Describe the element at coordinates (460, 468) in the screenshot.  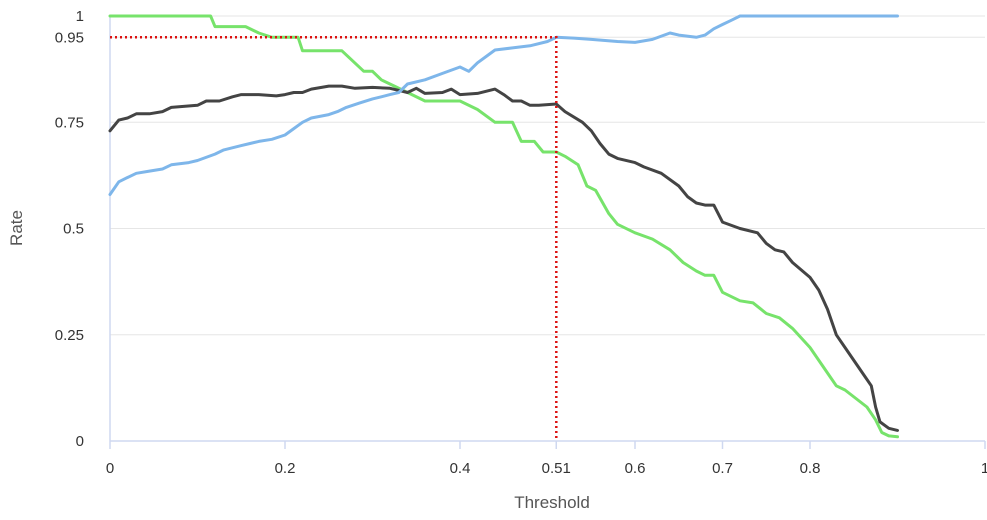
I see `x-tick-label: 0.4` at that location.